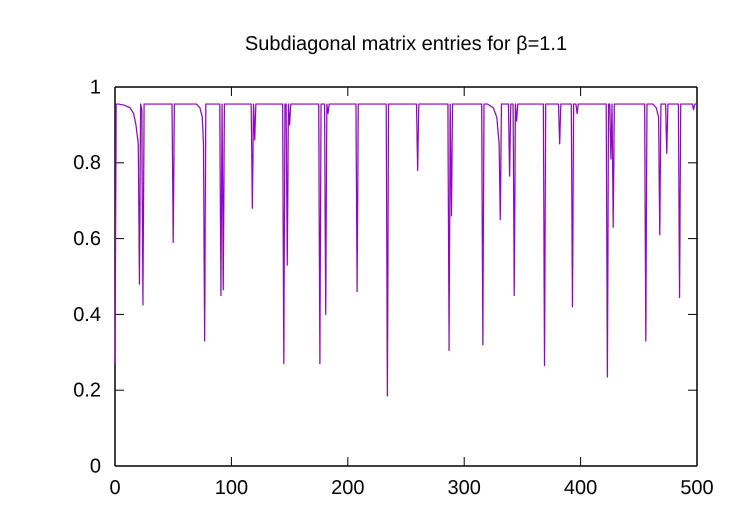 The image size is (750, 525). What do you see at coordinates (87, 315) in the screenshot?
I see `y-tick-label: 0.4` at bounding box center [87, 315].